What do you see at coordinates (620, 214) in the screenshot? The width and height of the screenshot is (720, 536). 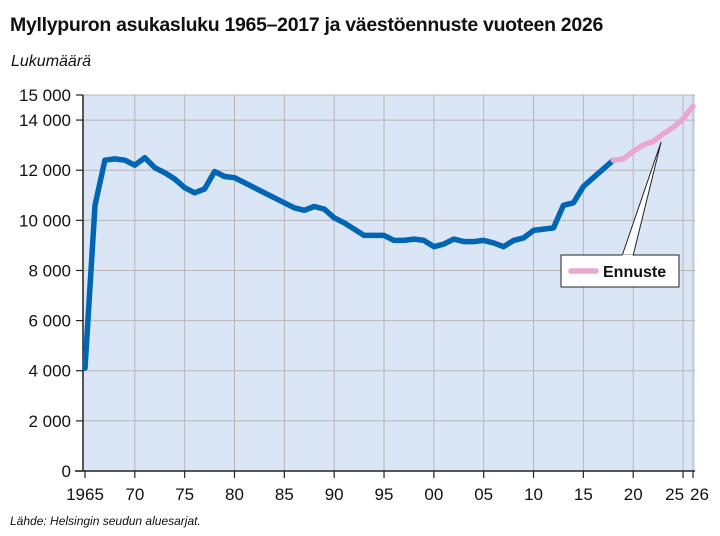 I see `legend: Ennuste` at bounding box center [620, 214].